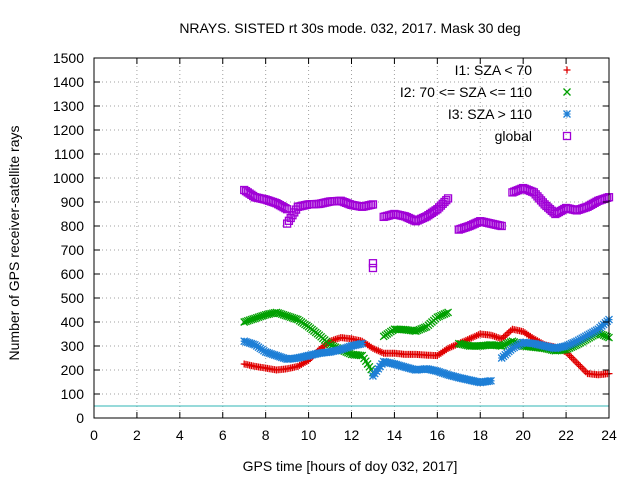 This screenshot has width=640, height=480. I want to click on y-tick-label: 800, so click(73, 226).